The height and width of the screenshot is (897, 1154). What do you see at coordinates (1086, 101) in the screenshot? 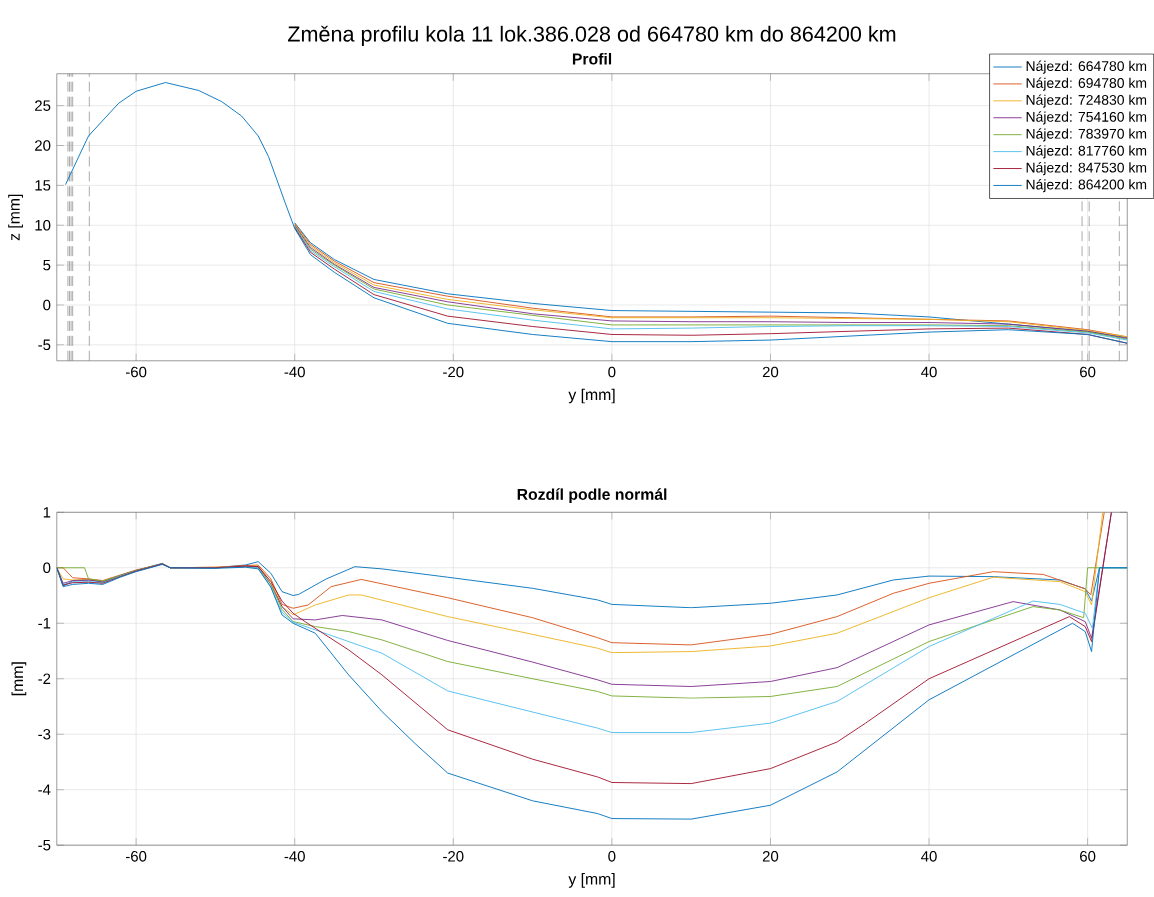
I see `legend-label: Nájezd: 724830 km` at bounding box center [1086, 101].